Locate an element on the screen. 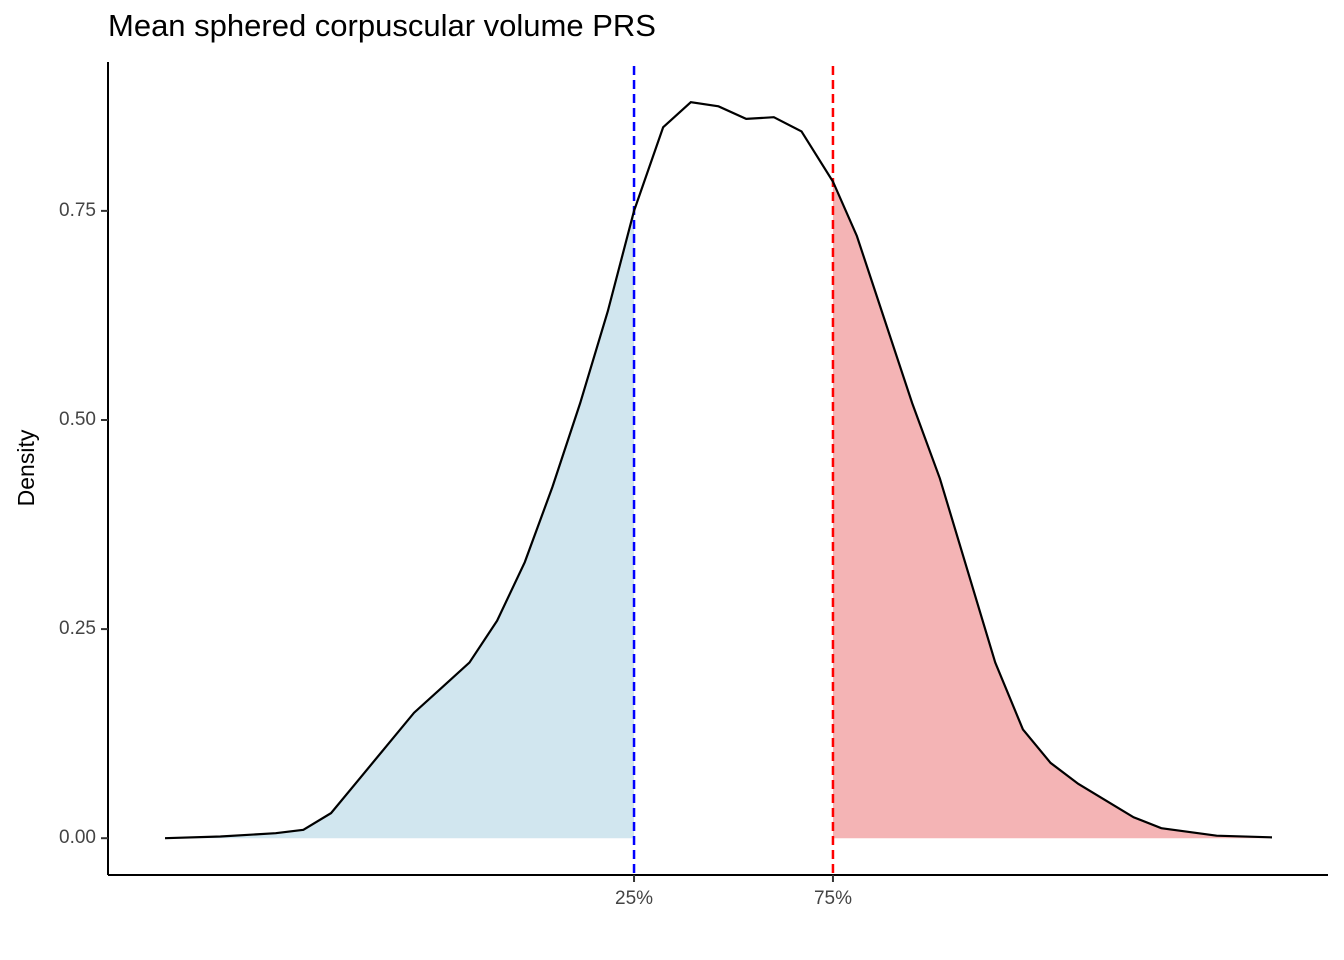 The height and width of the screenshot is (960, 1344). y-tick-label: 0.75 is located at coordinates (77, 210).